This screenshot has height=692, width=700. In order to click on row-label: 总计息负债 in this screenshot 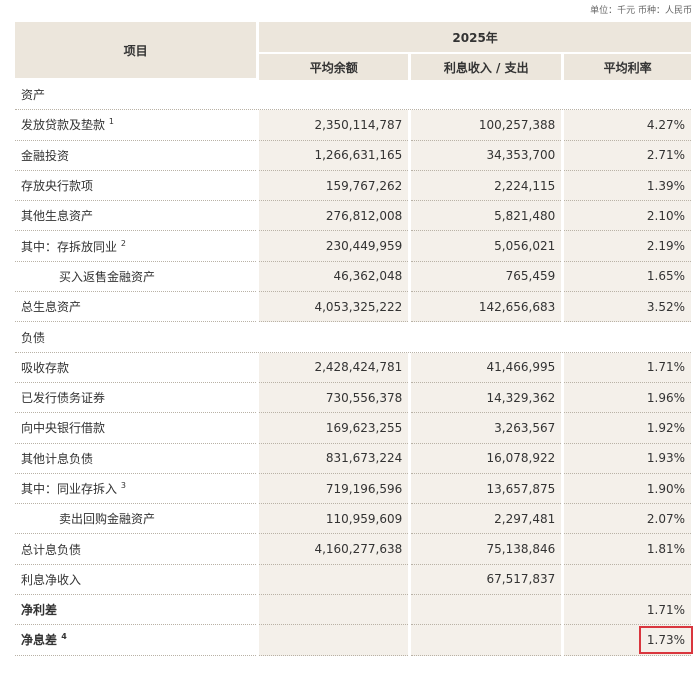, I will do `click(136, 549)`.